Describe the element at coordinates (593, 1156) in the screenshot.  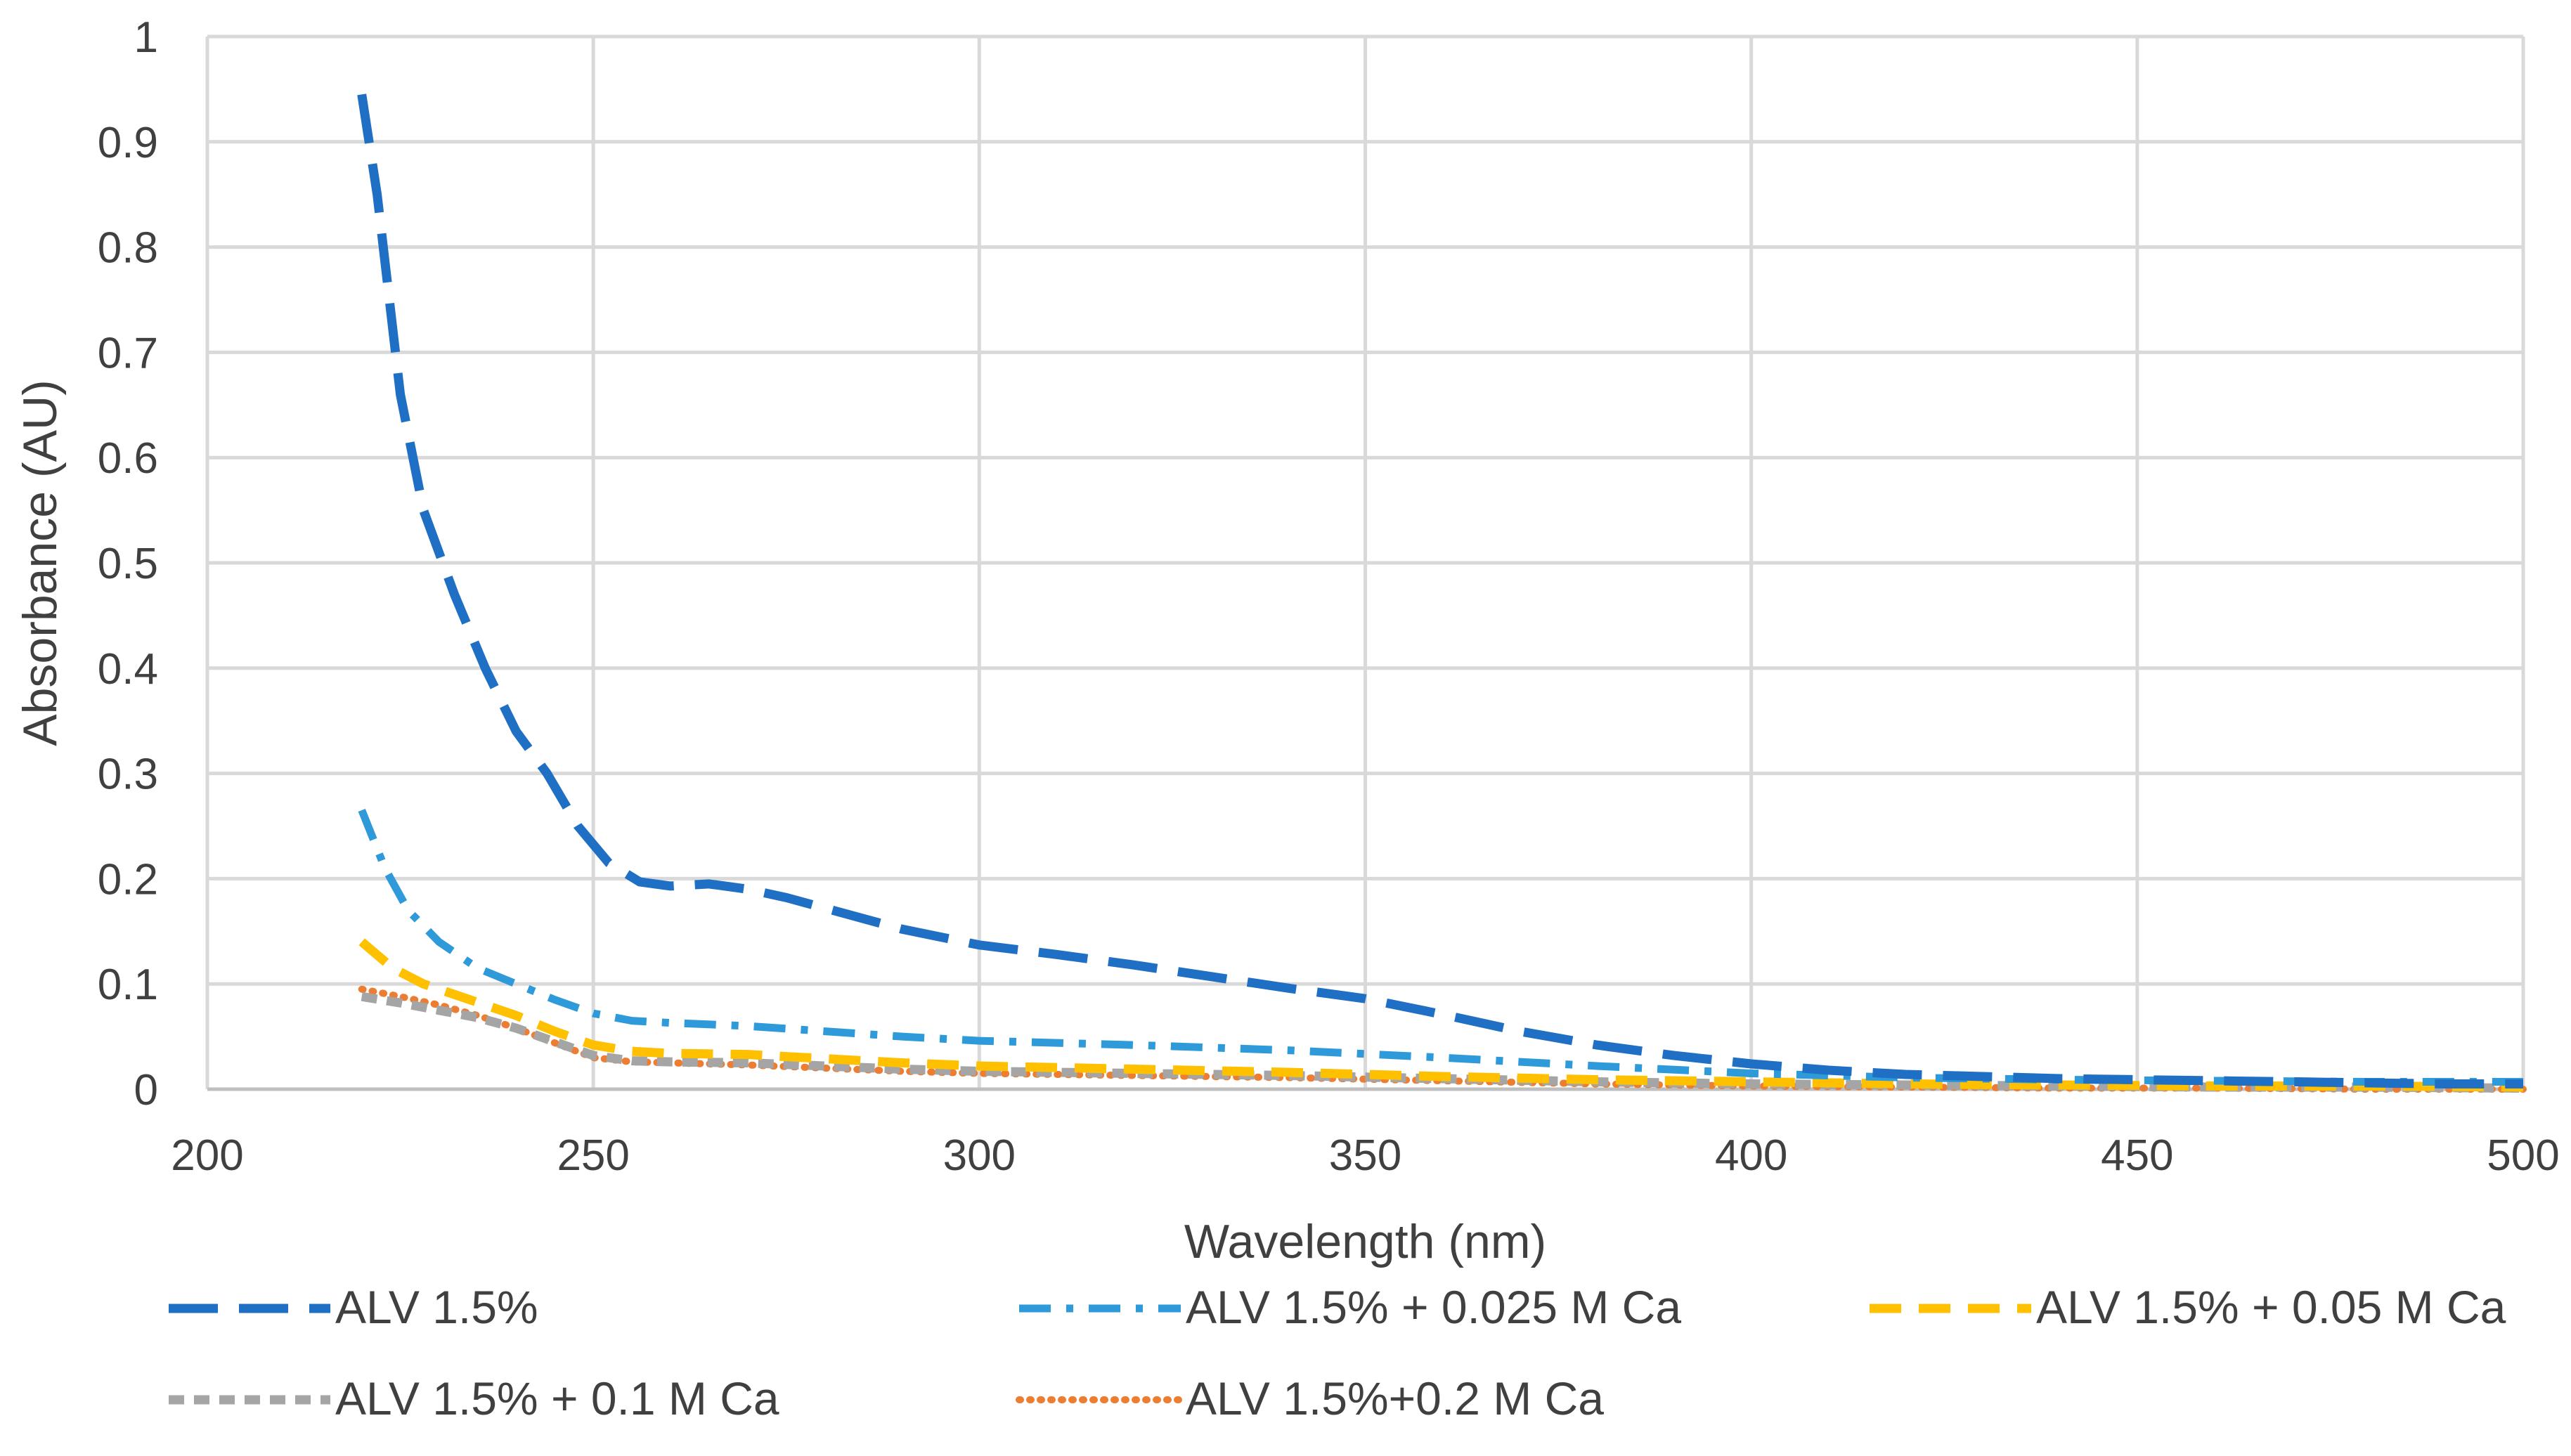
I see `x-tick-label: 250` at that location.